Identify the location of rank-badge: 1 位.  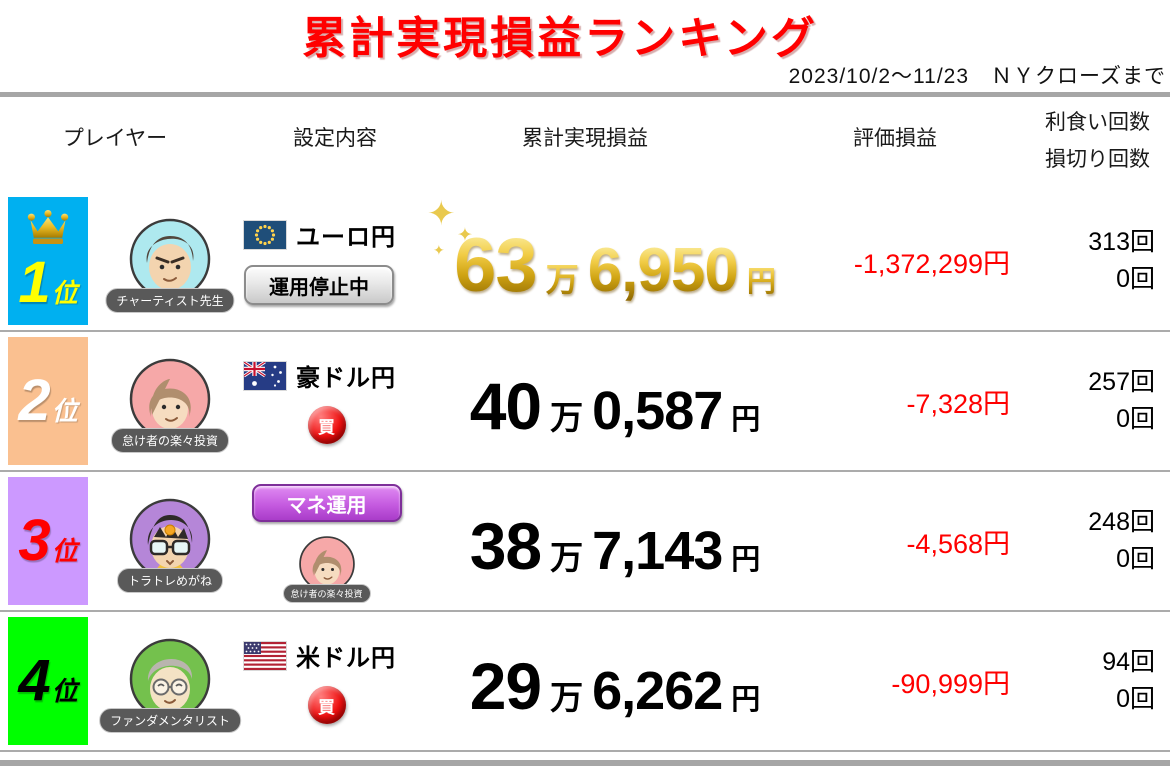
(48, 261).